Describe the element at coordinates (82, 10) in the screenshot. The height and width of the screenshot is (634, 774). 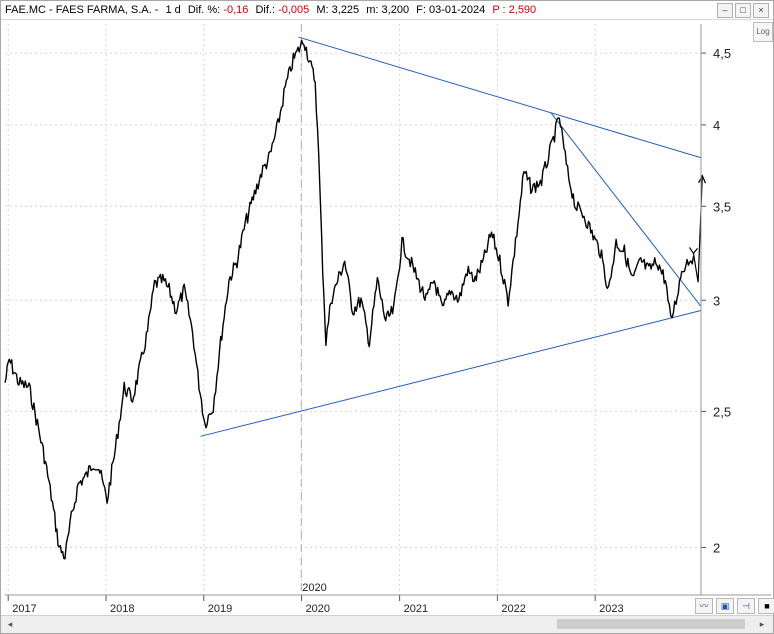
I see `symbol-label: FAE.MC - FAES FARMA, S.A. -` at that location.